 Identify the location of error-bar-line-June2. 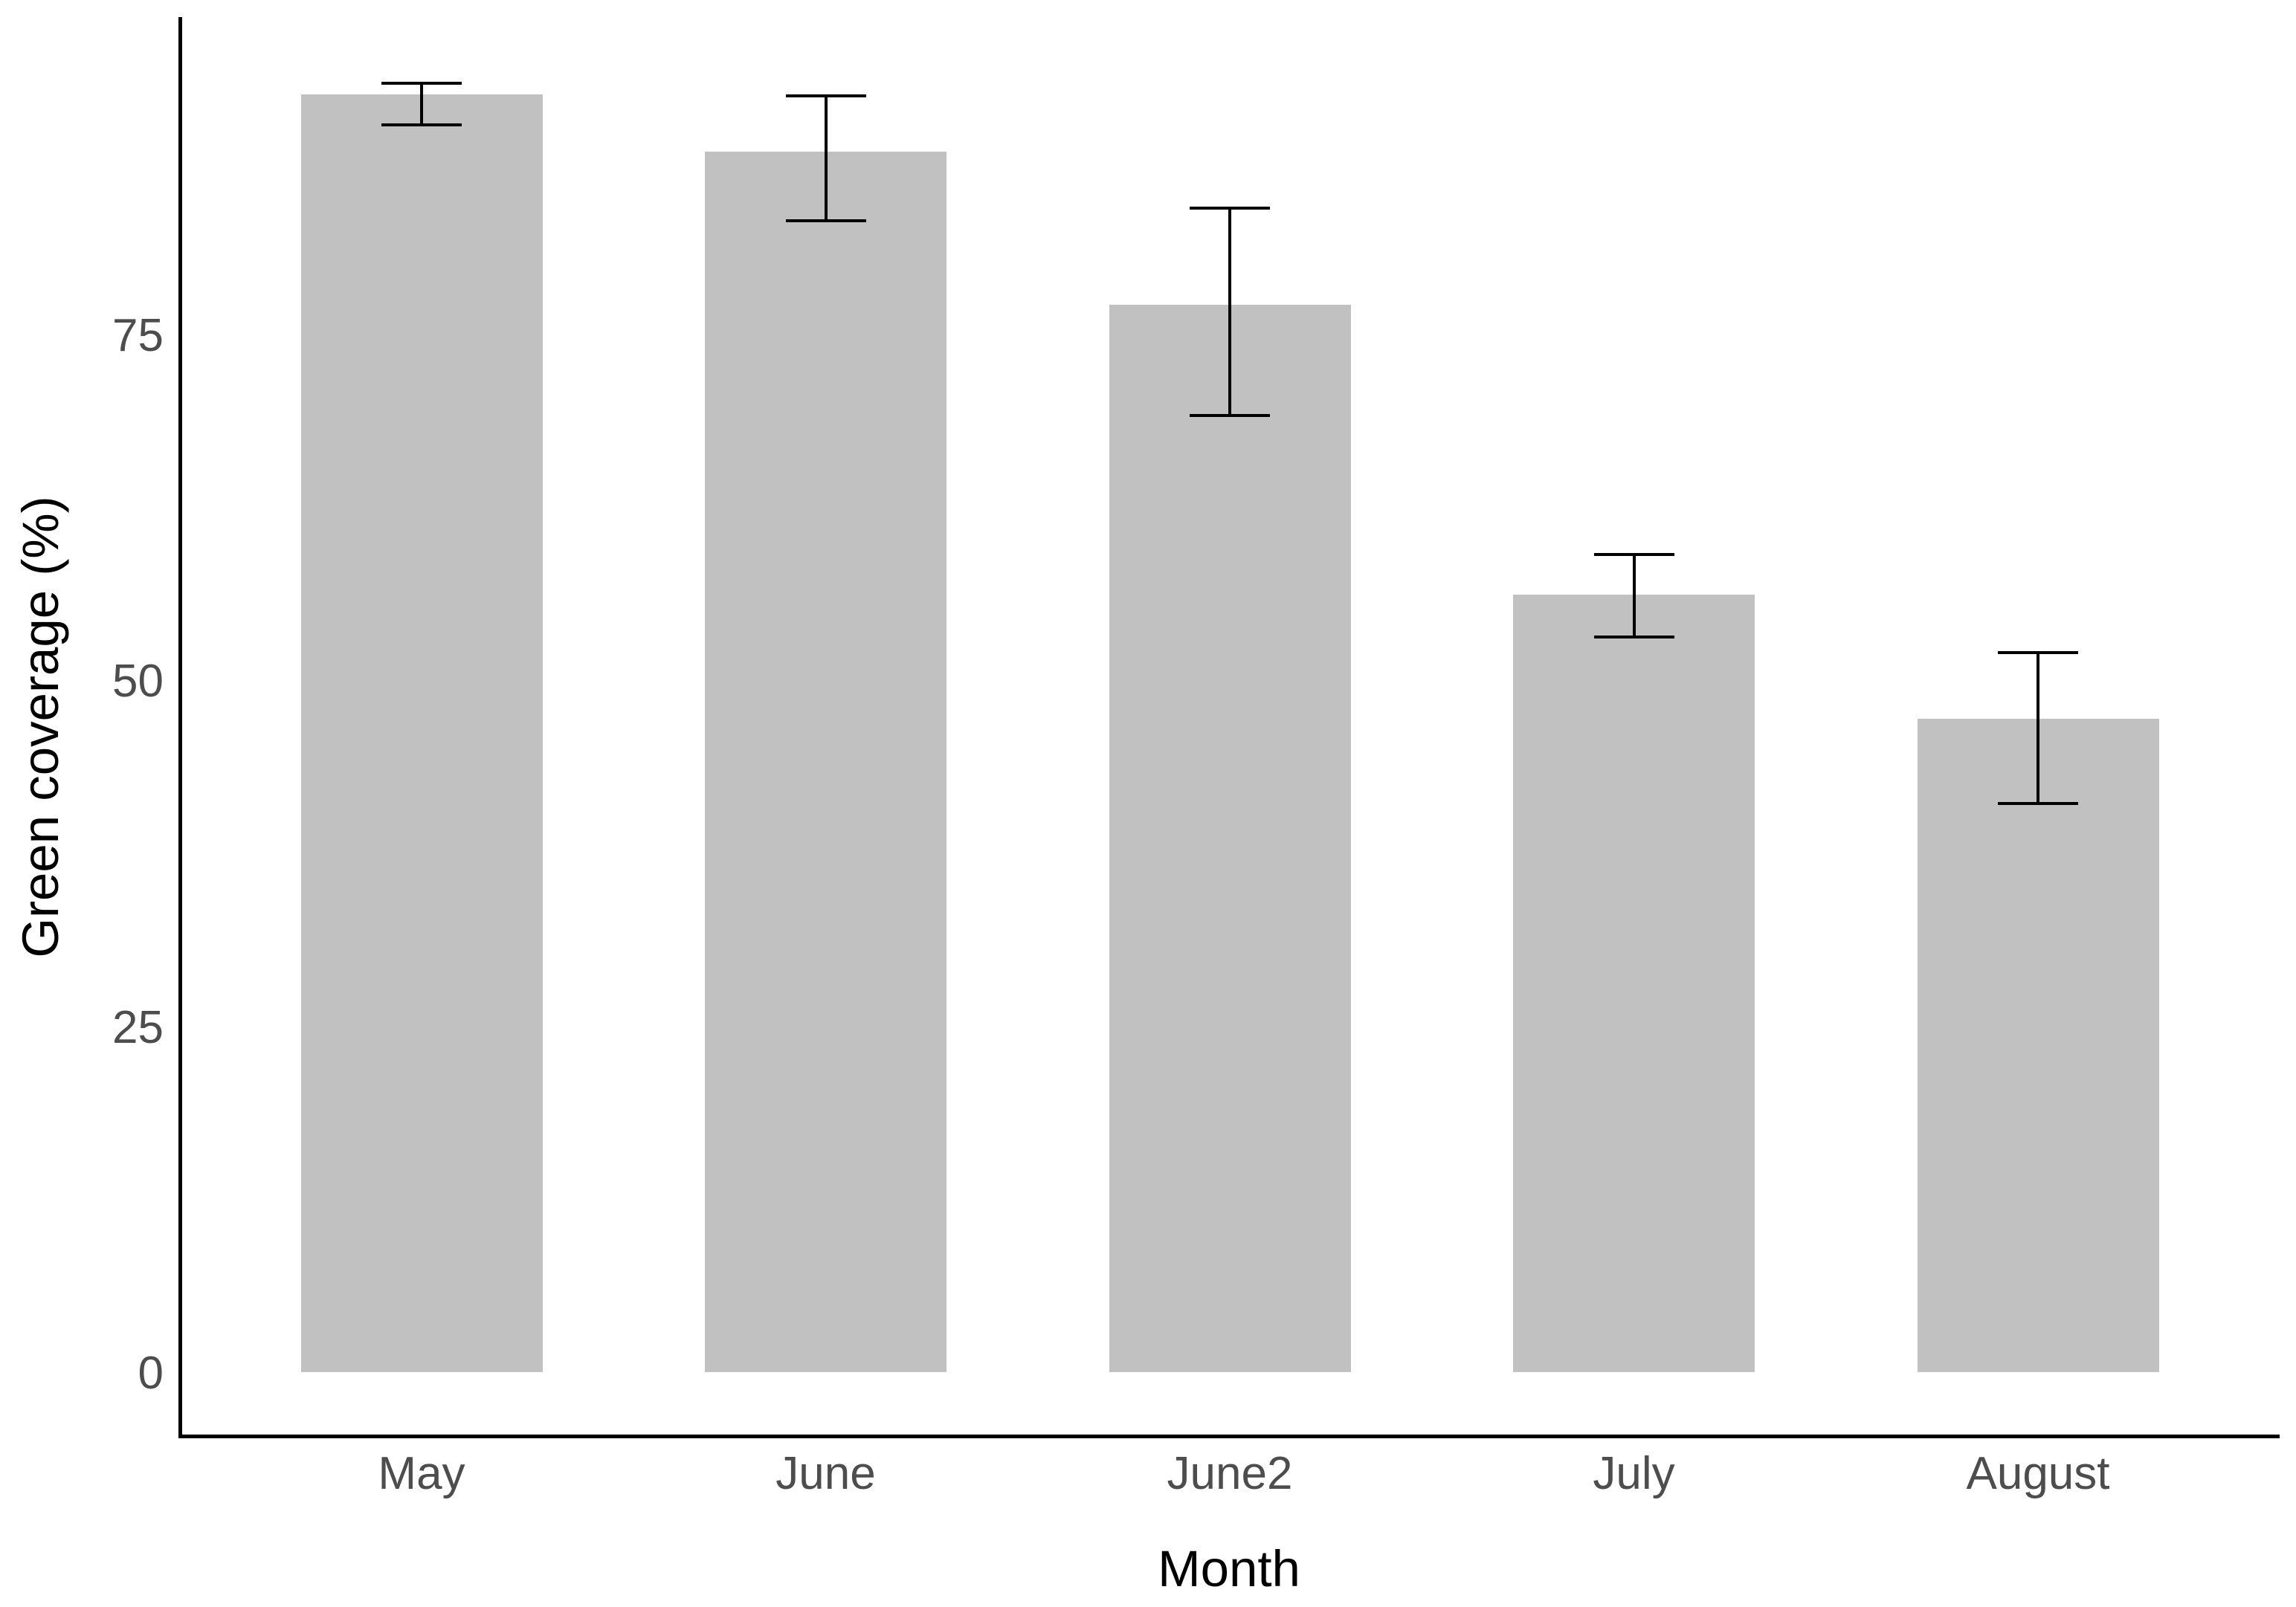
(1229, 312).